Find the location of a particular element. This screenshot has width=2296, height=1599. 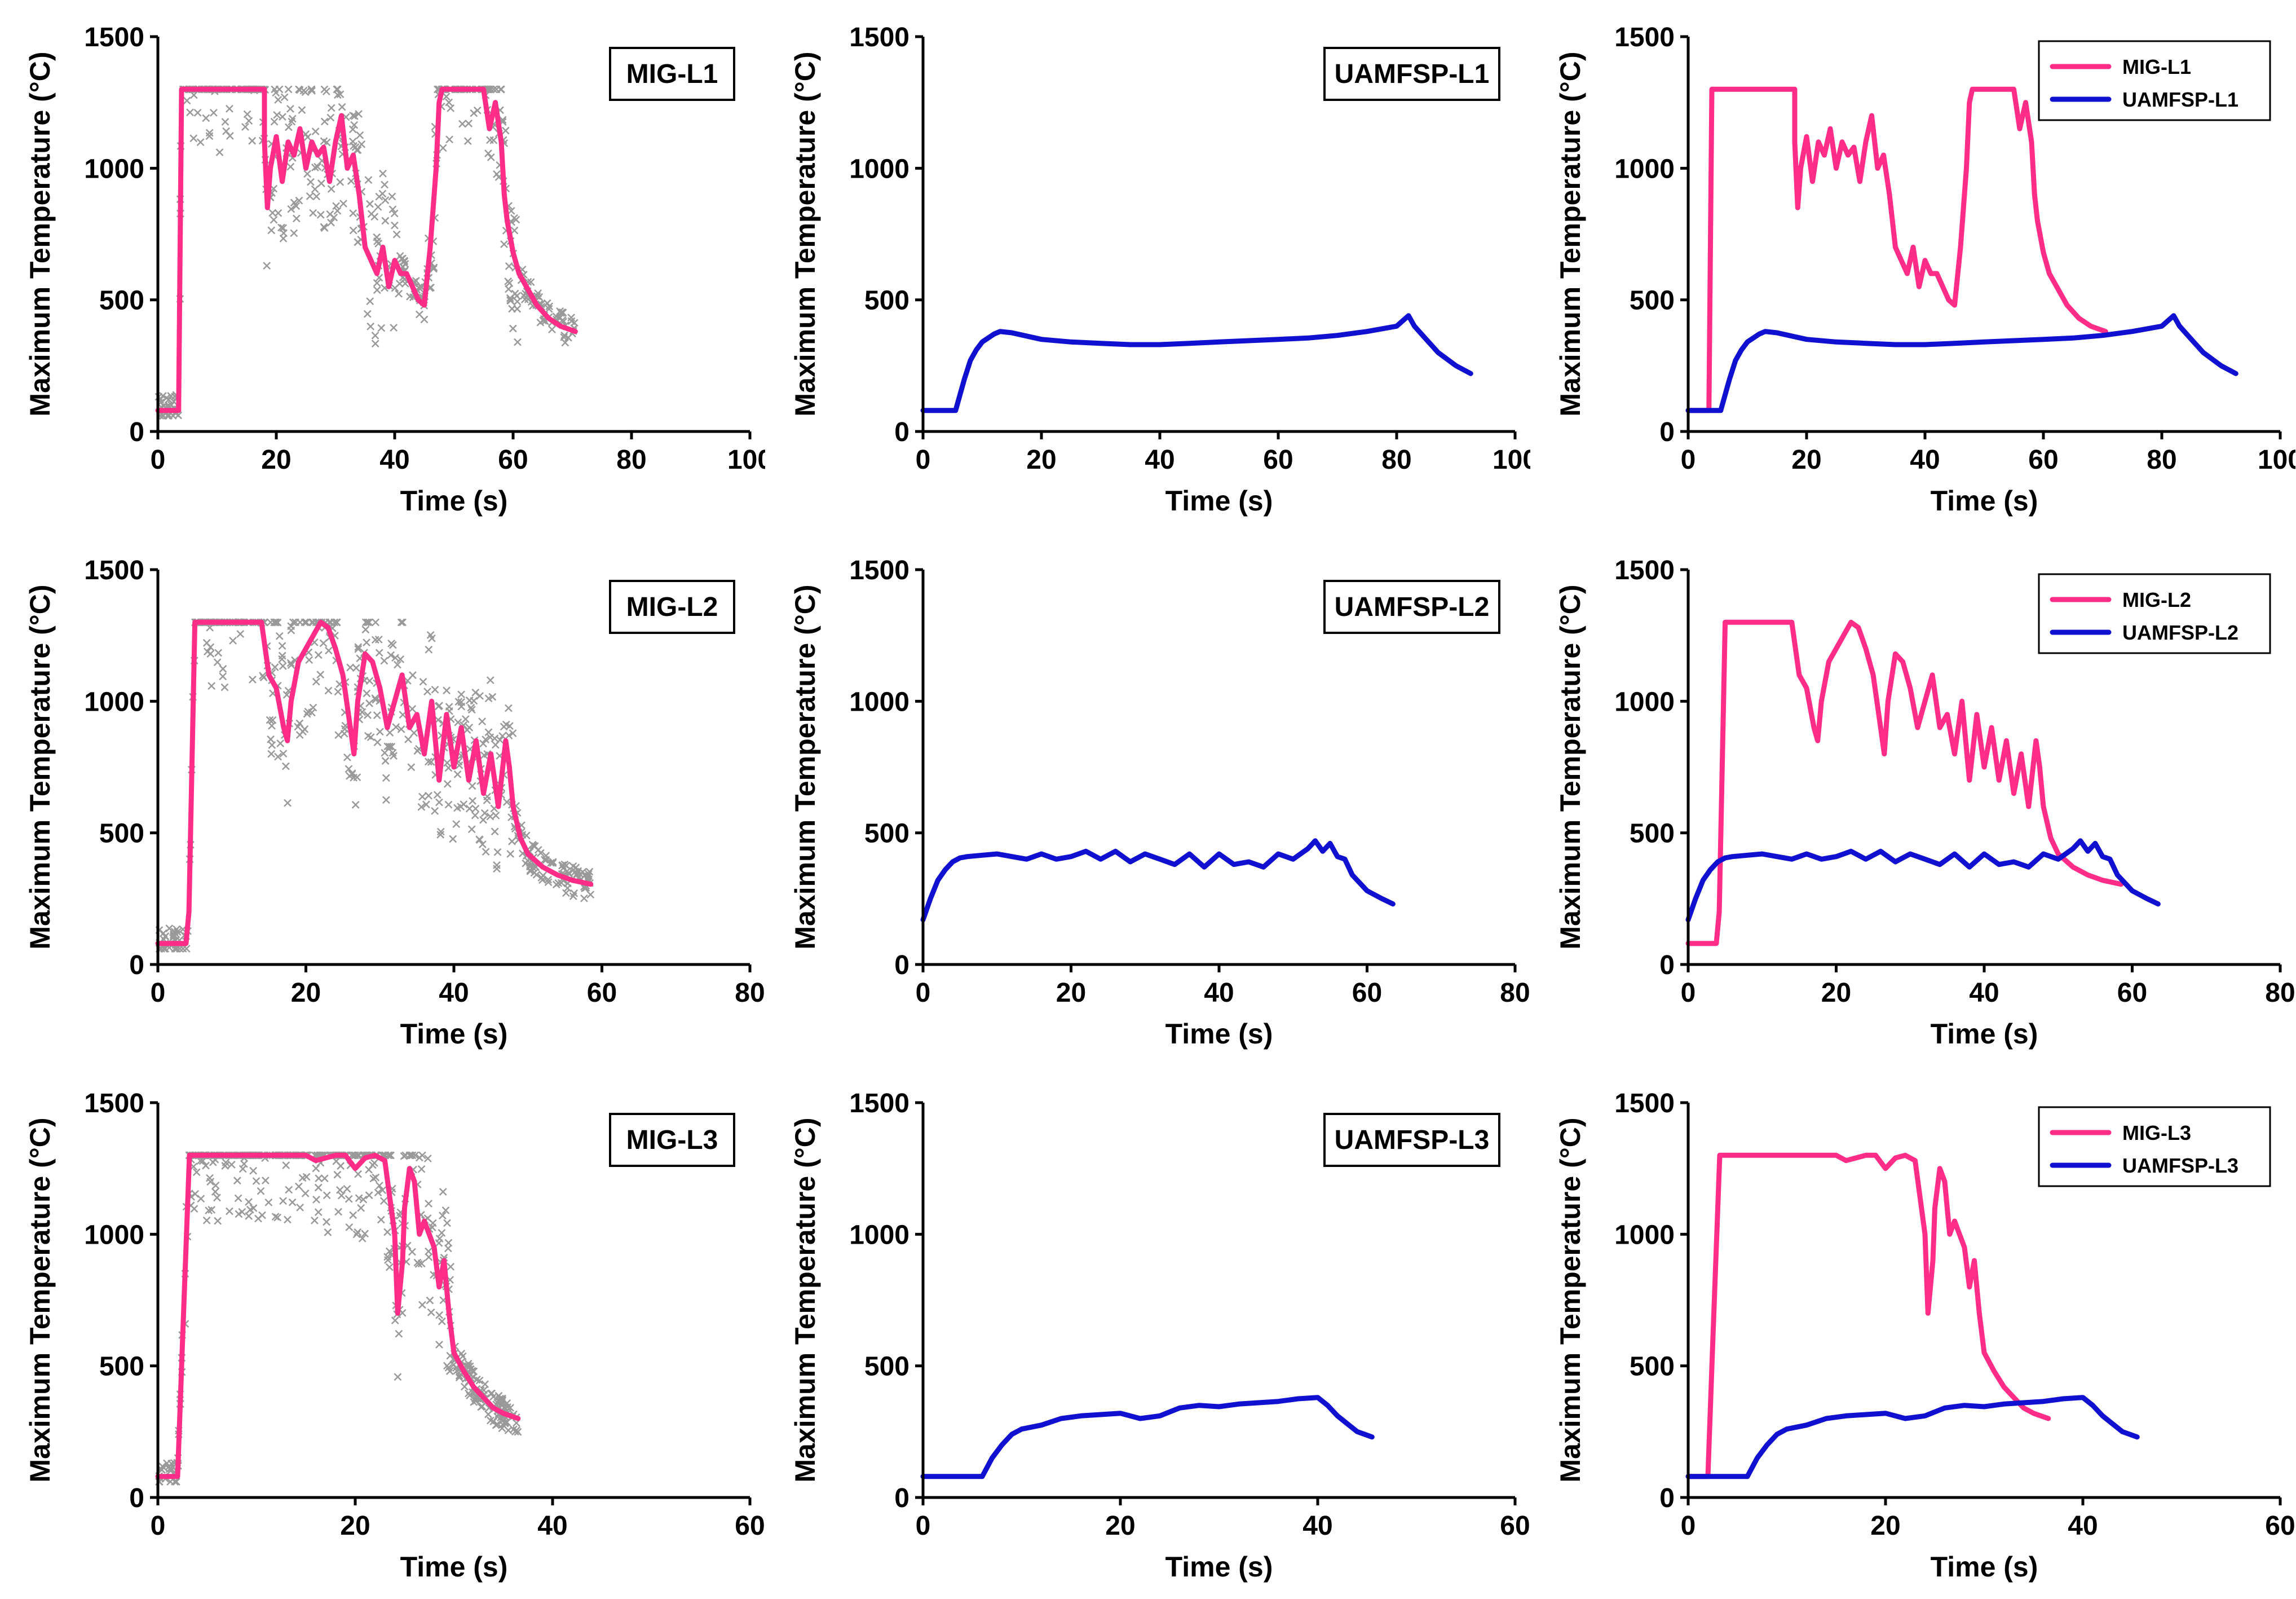

panel-tag-box is located at coordinates (672, 1140).